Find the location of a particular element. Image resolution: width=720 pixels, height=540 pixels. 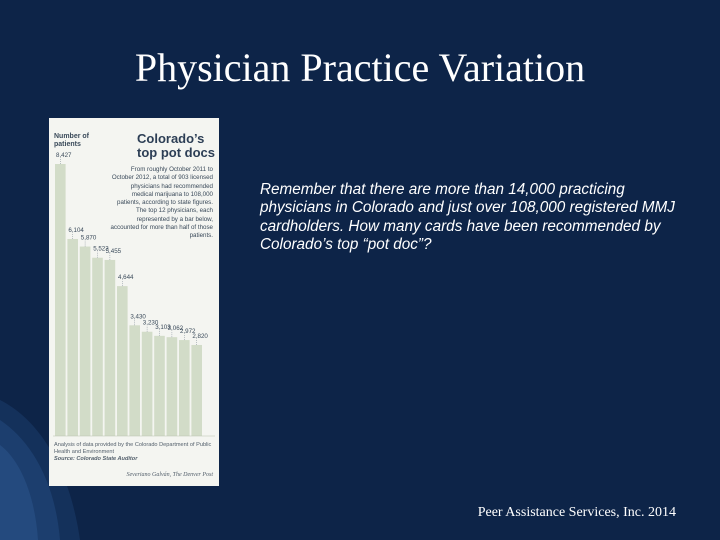

slide-title: Physician Practice Variation is located at coordinates (360, 67).